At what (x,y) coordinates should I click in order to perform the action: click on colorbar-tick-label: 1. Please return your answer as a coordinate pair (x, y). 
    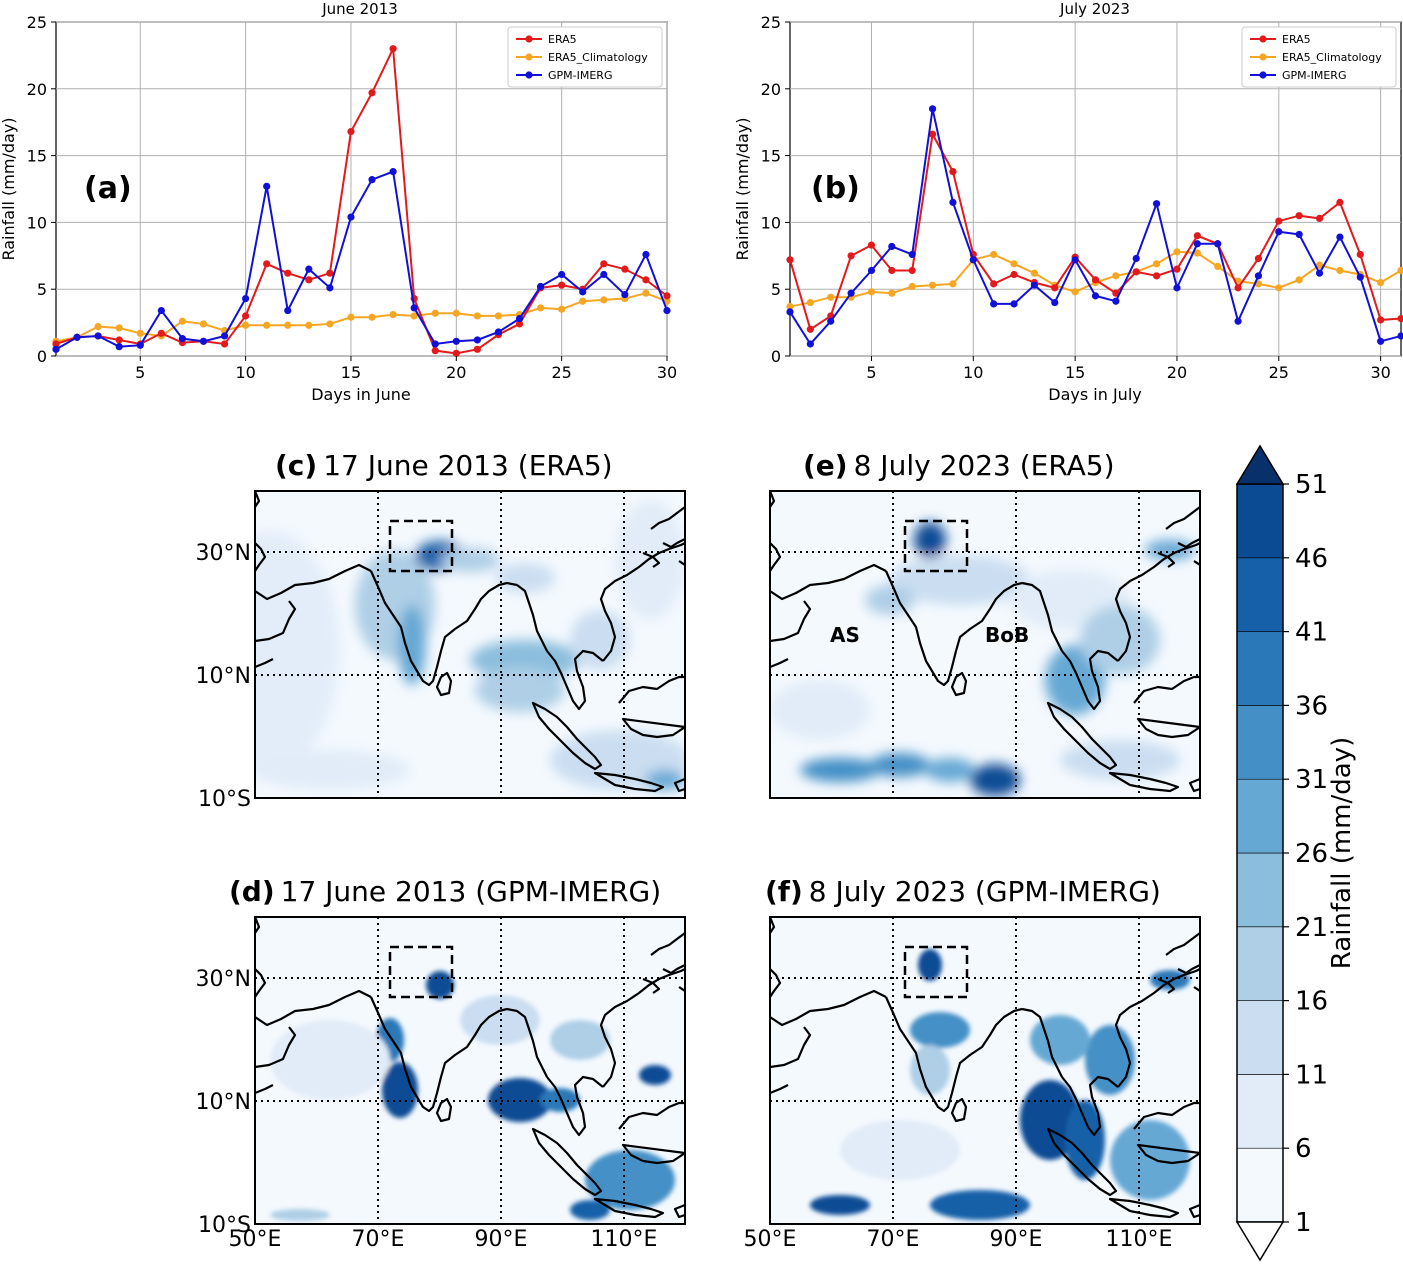
    Looking at the image, I should click on (1303, 1223).